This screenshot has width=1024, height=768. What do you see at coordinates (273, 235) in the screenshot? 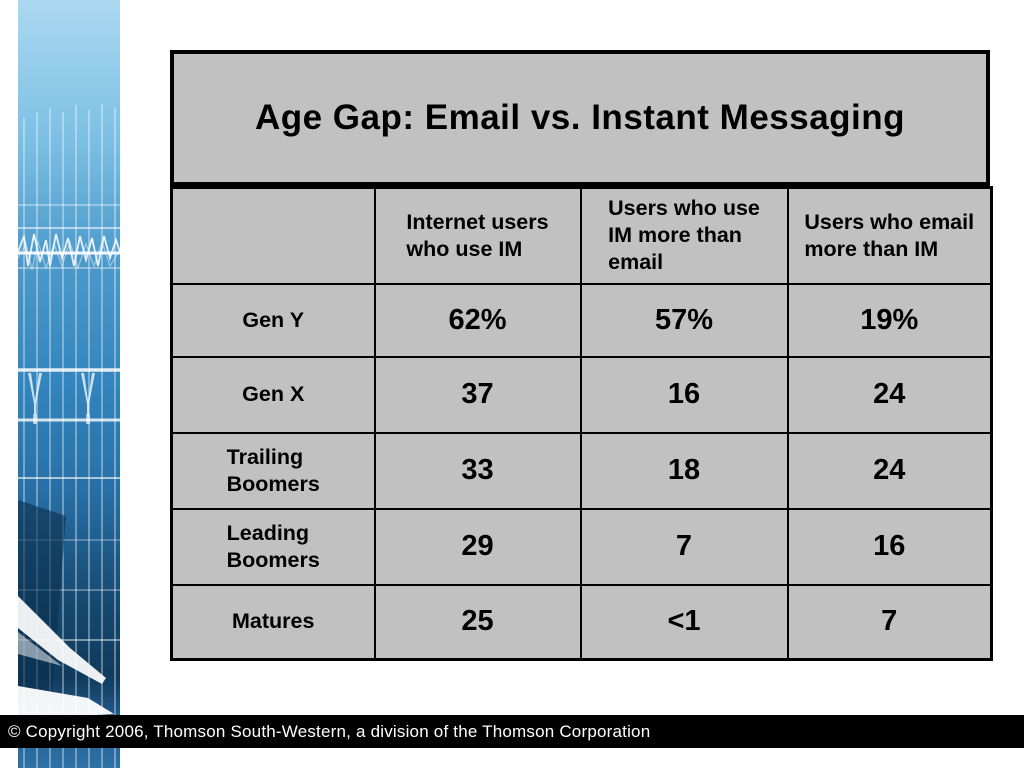
I see `table-corner-cell` at bounding box center [273, 235].